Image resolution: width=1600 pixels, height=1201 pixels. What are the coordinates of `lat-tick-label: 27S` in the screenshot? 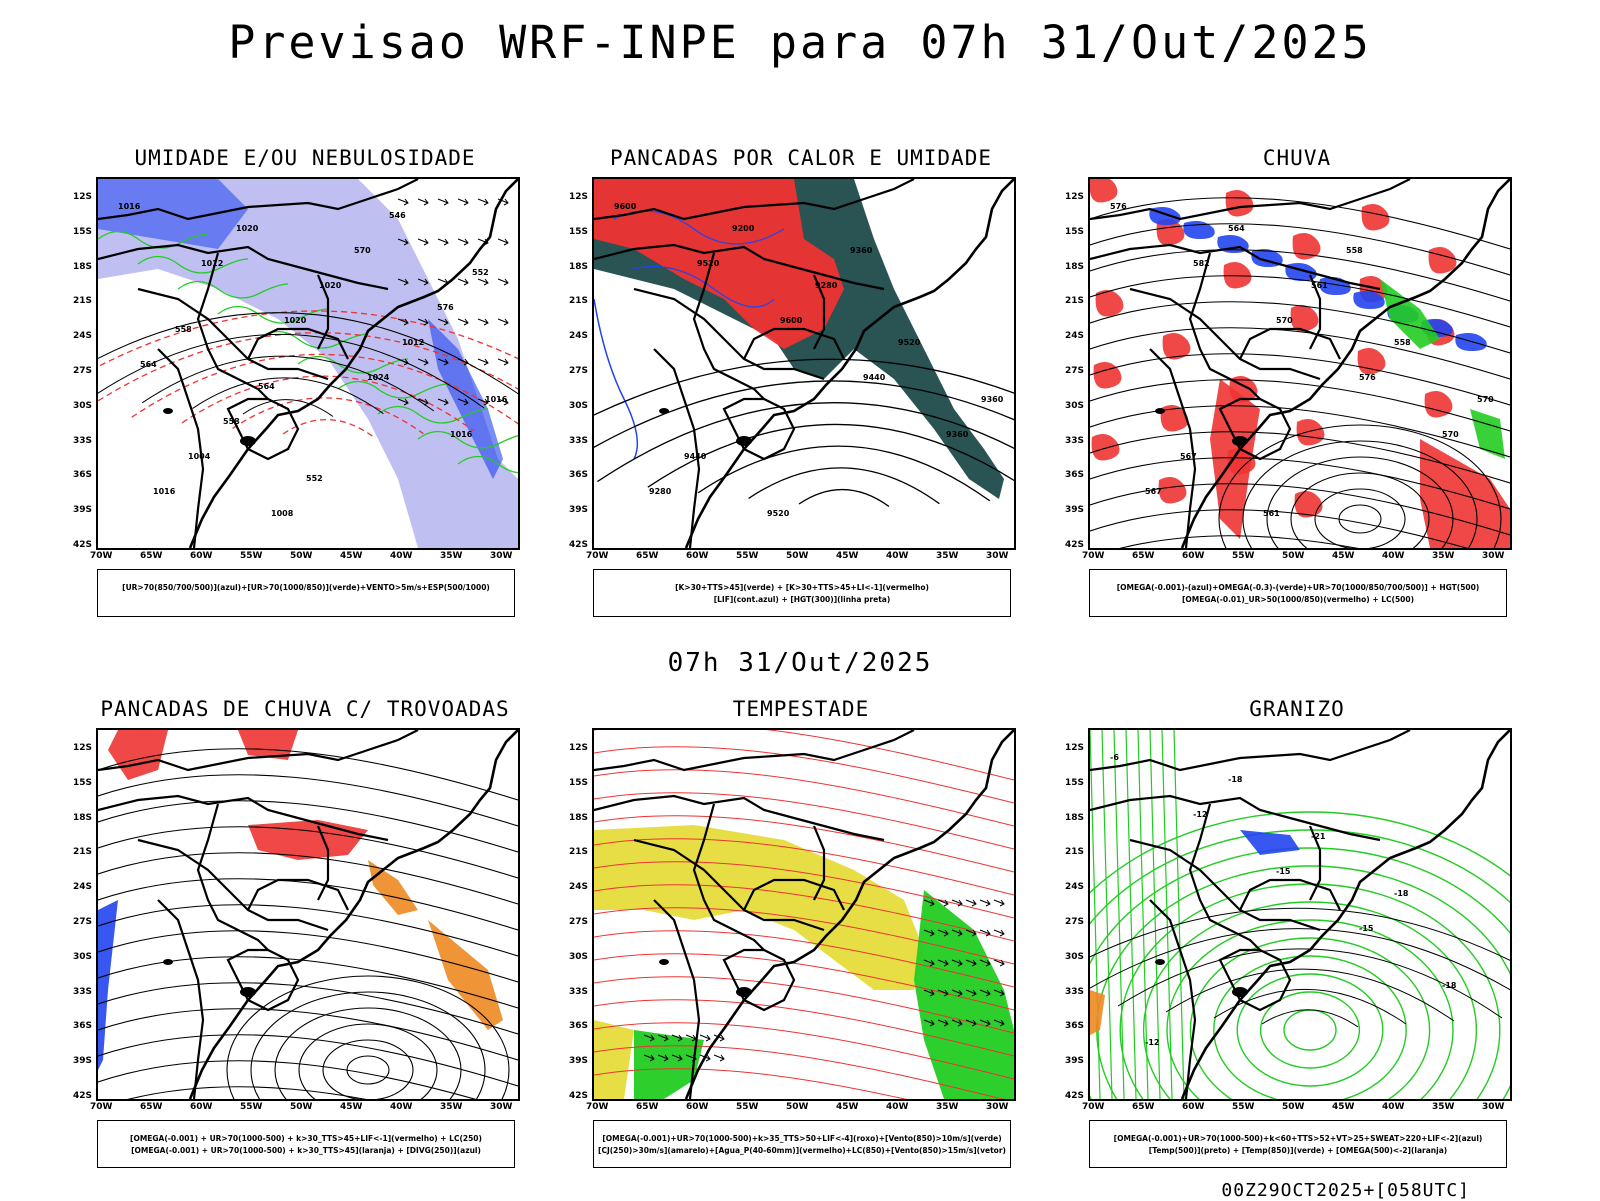 It's located at (1074, 371).